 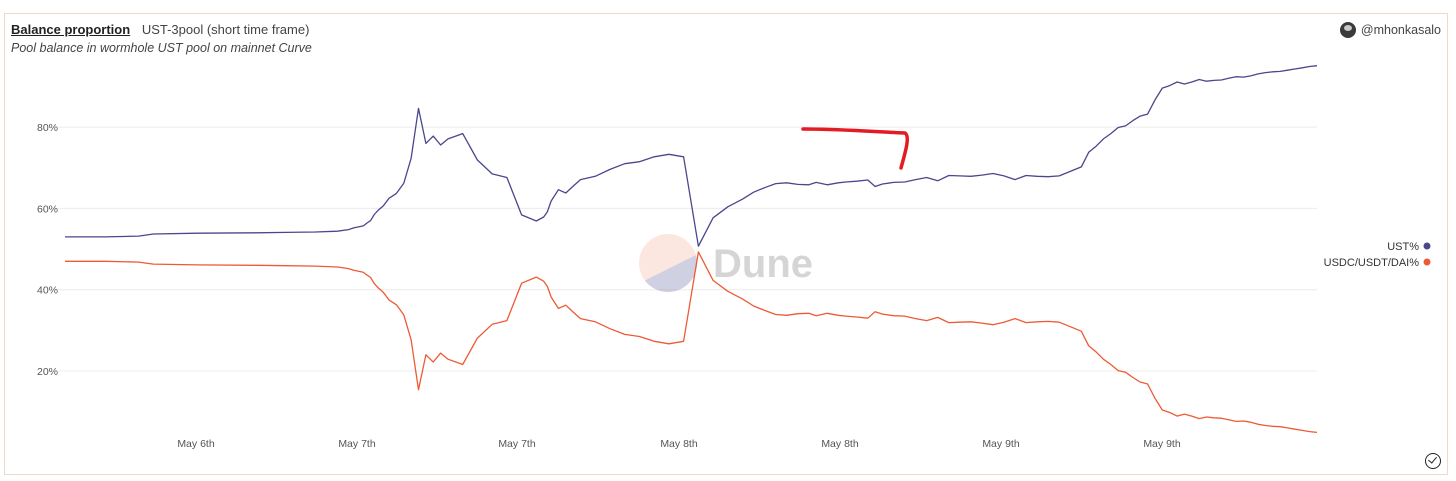 I want to click on y-tick-label: 60%, so click(x=47, y=209).